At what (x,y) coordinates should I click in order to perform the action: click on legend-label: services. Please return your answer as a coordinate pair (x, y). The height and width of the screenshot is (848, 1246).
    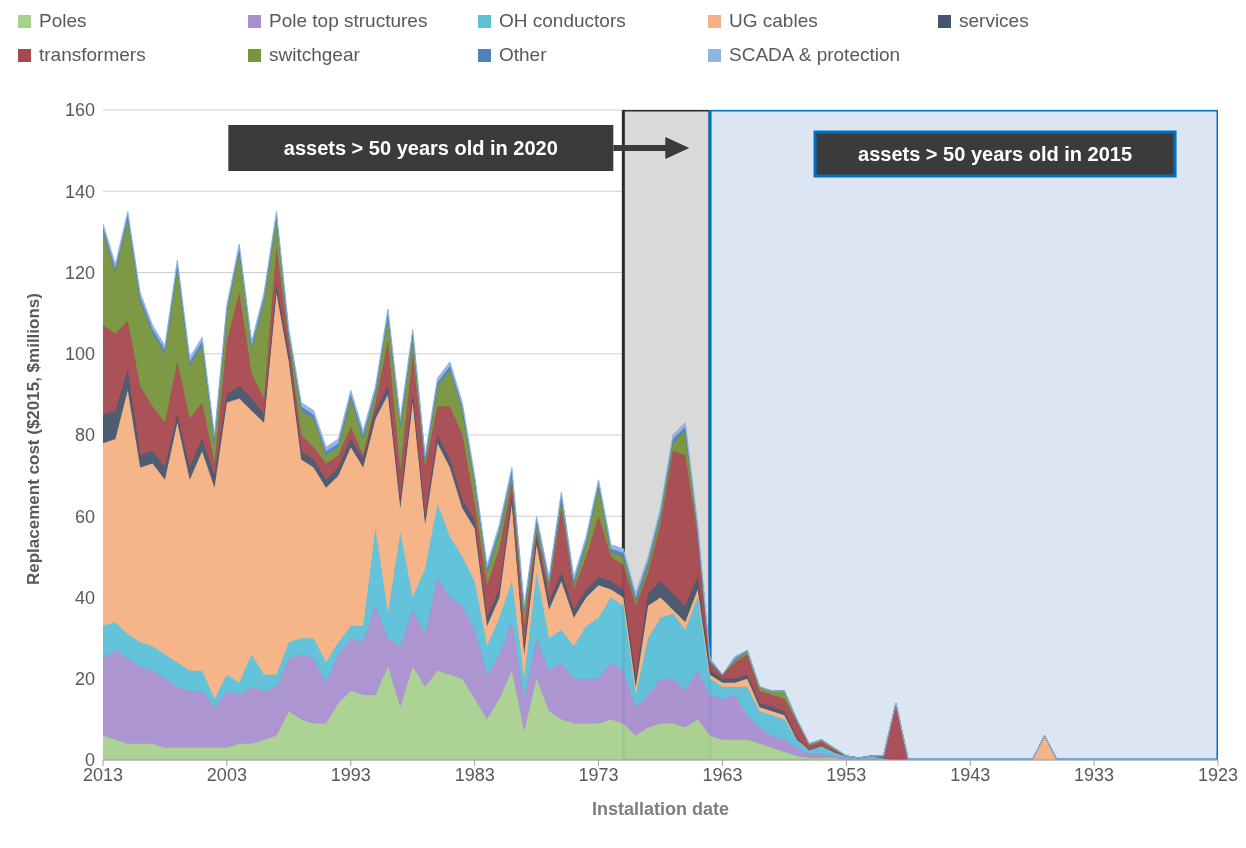
    Looking at the image, I should click on (994, 21).